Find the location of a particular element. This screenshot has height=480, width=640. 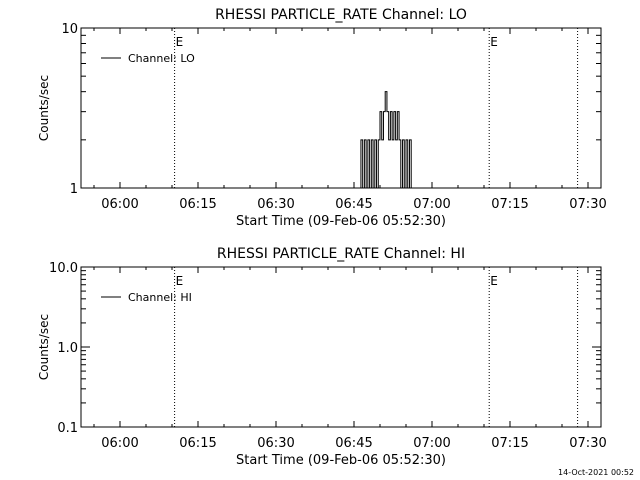

ch1-chart-title: RHESSI PARTICLE_RATE Channel: HI is located at coordinates (341, 254).